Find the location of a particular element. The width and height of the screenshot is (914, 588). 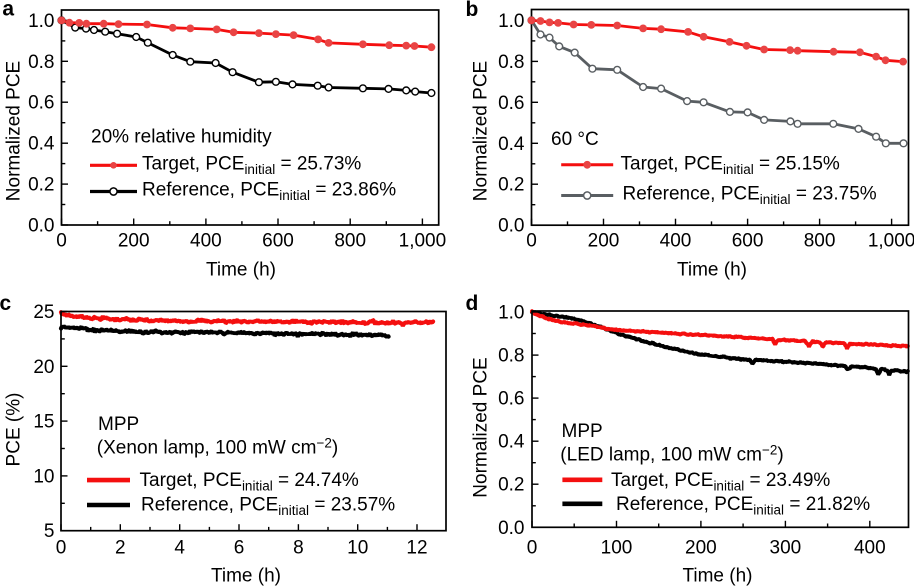

svg-text: (Xenon lamp, 100 mW cm−2) is located at coordinates (217, 446).